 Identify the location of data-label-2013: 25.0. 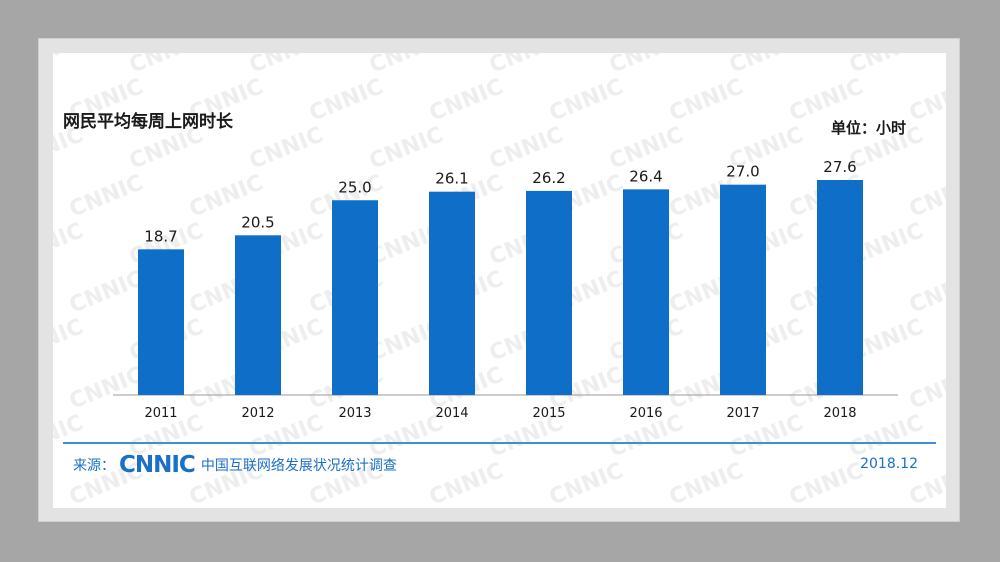
(354, 187).